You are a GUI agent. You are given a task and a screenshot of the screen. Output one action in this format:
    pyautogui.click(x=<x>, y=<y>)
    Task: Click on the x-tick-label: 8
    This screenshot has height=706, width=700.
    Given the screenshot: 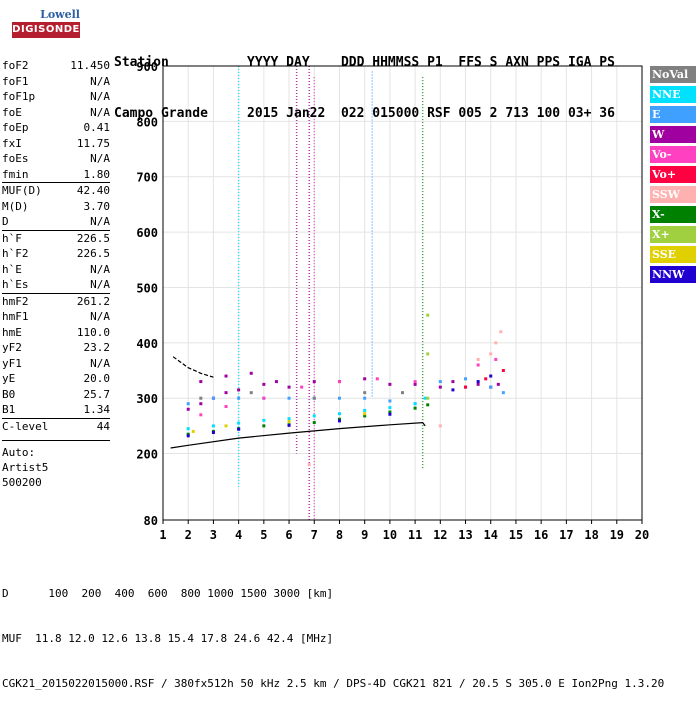 What is the action you would take?
    pyautogui.click(x=339, y=535)
    